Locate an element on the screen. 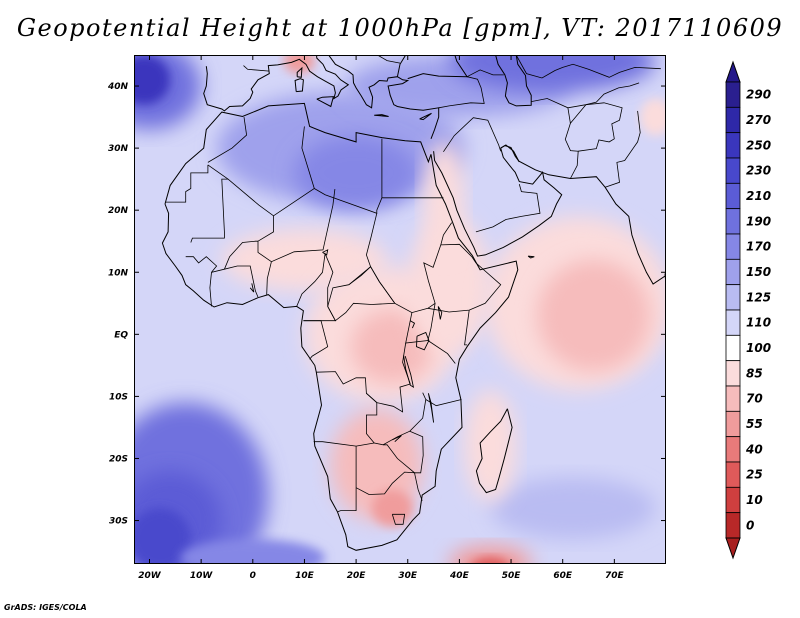 The width and height of the screenshot is (800, 618). north-africa-plateau-core-region is located at coordinates (356, 173).